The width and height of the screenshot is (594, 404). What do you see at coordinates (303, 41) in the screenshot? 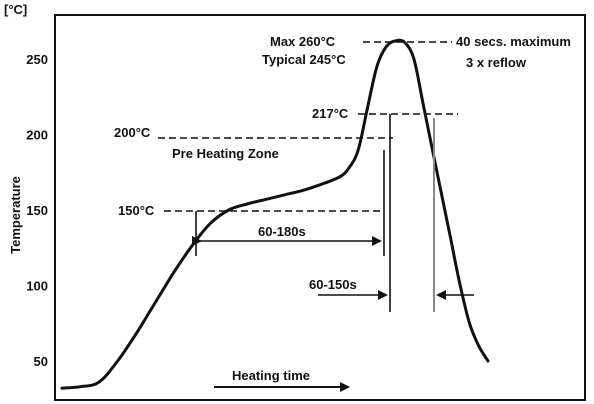
I see `max-temp-label: Max 260°C` at bounding box center [303, 41].